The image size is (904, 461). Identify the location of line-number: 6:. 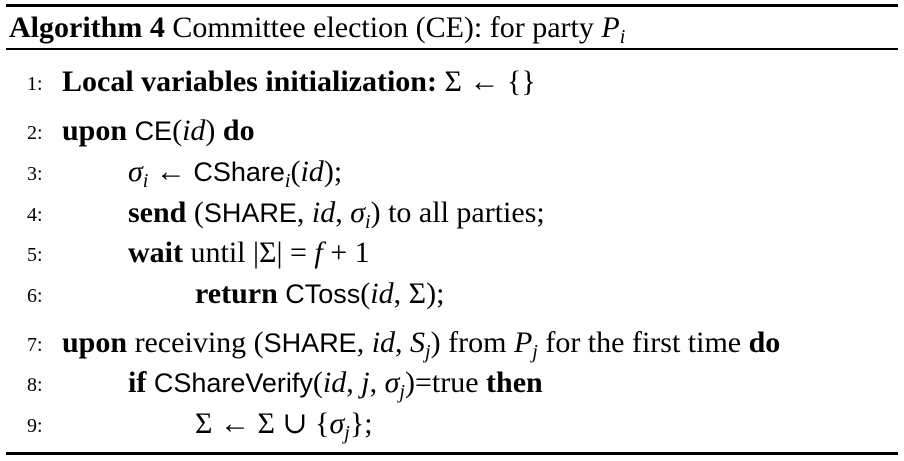
(35, 296).